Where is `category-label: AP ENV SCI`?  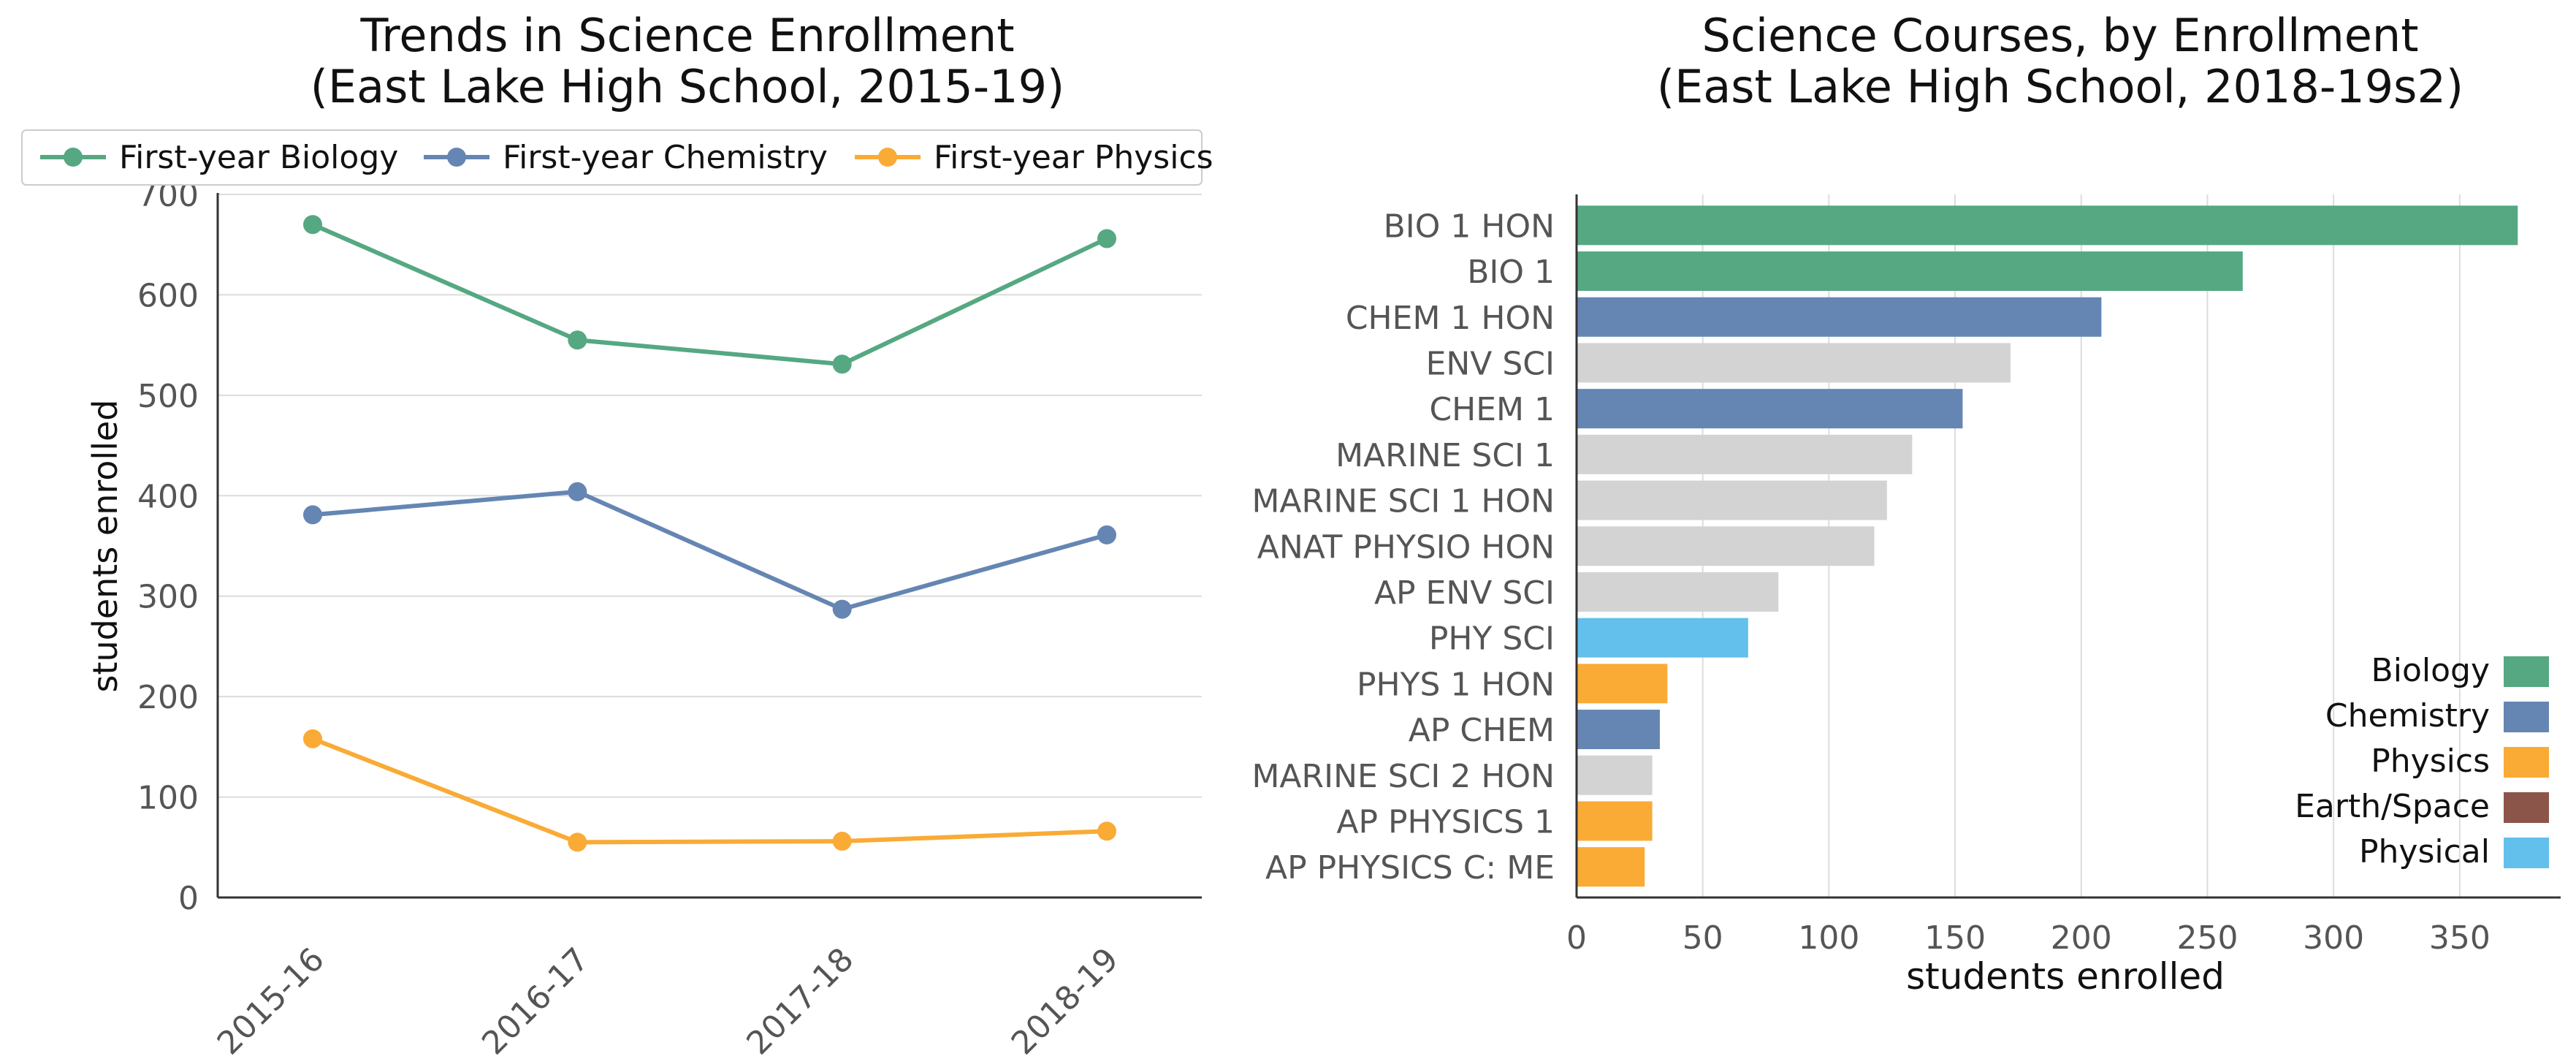 category-label: AP ENV SCI is located at coordinates (1464, 593).